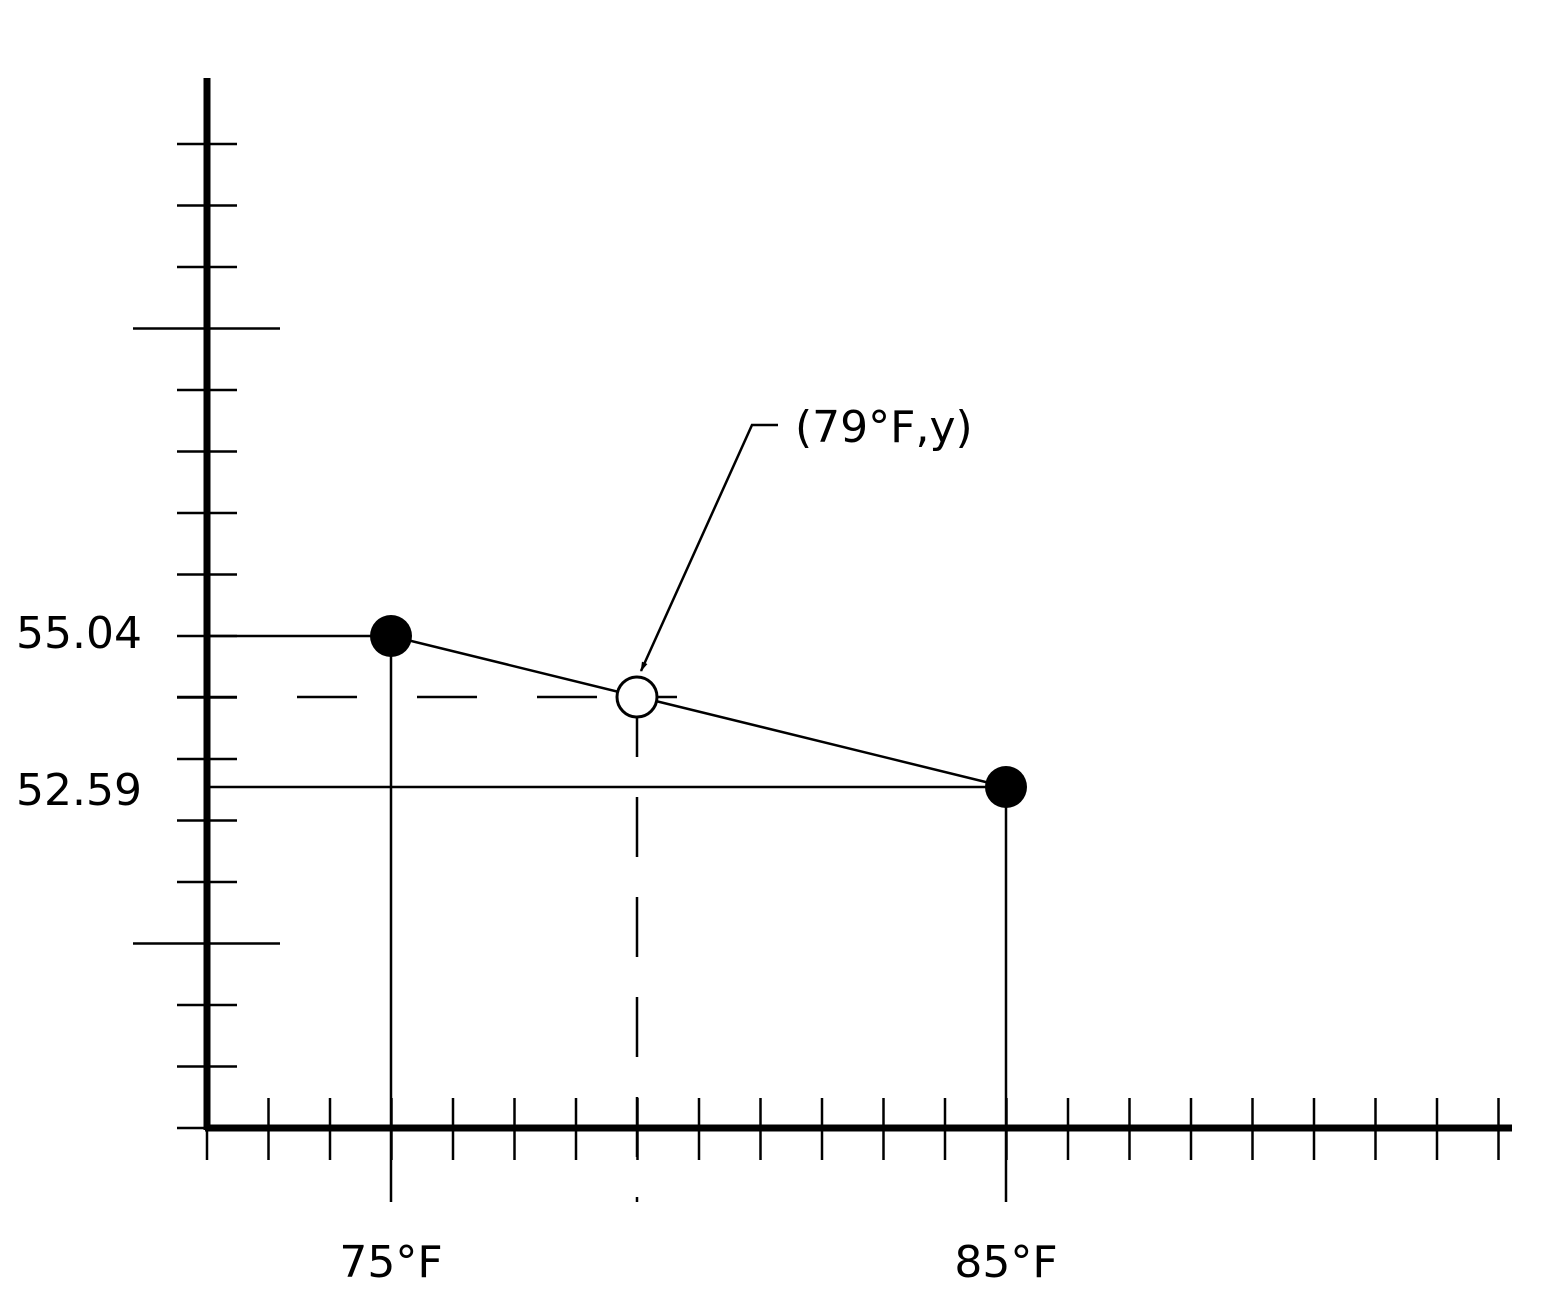  What do you see at coordinates (884, 427) in the screenshot?
I see `annotation: (79°F,y)` at bounding box center [884, 427].